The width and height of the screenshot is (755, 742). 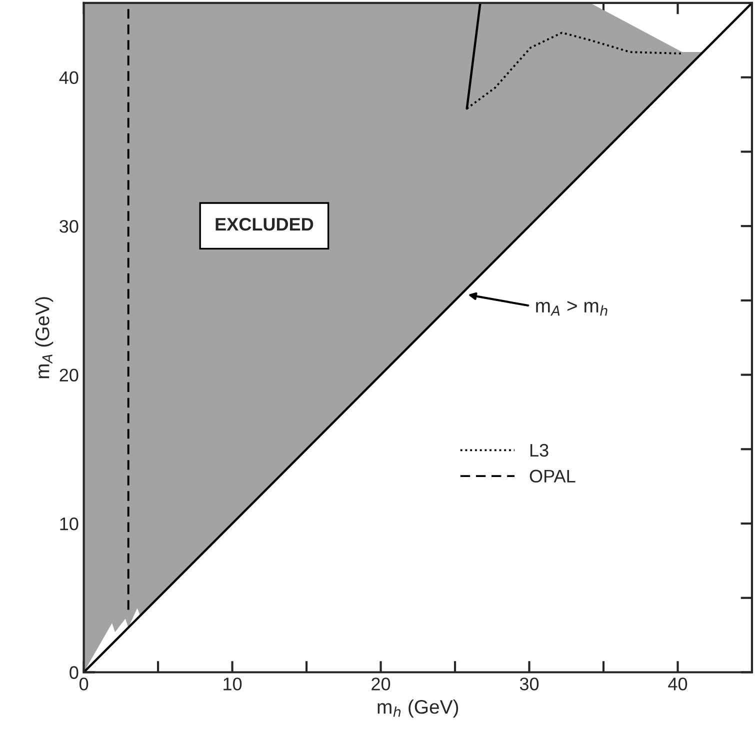 I want to click on y-tick-label: 10, so click(x=69, y=523).